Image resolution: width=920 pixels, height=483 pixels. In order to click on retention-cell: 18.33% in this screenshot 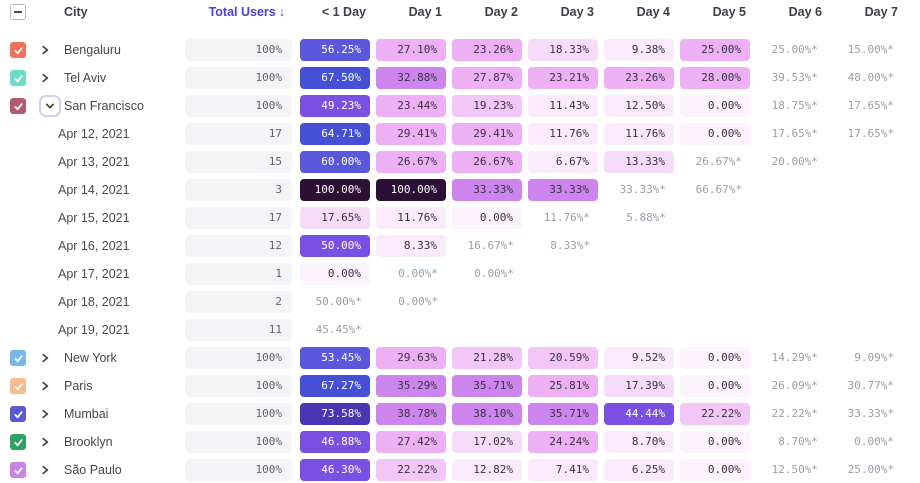, I will do `click(563, 50)`.